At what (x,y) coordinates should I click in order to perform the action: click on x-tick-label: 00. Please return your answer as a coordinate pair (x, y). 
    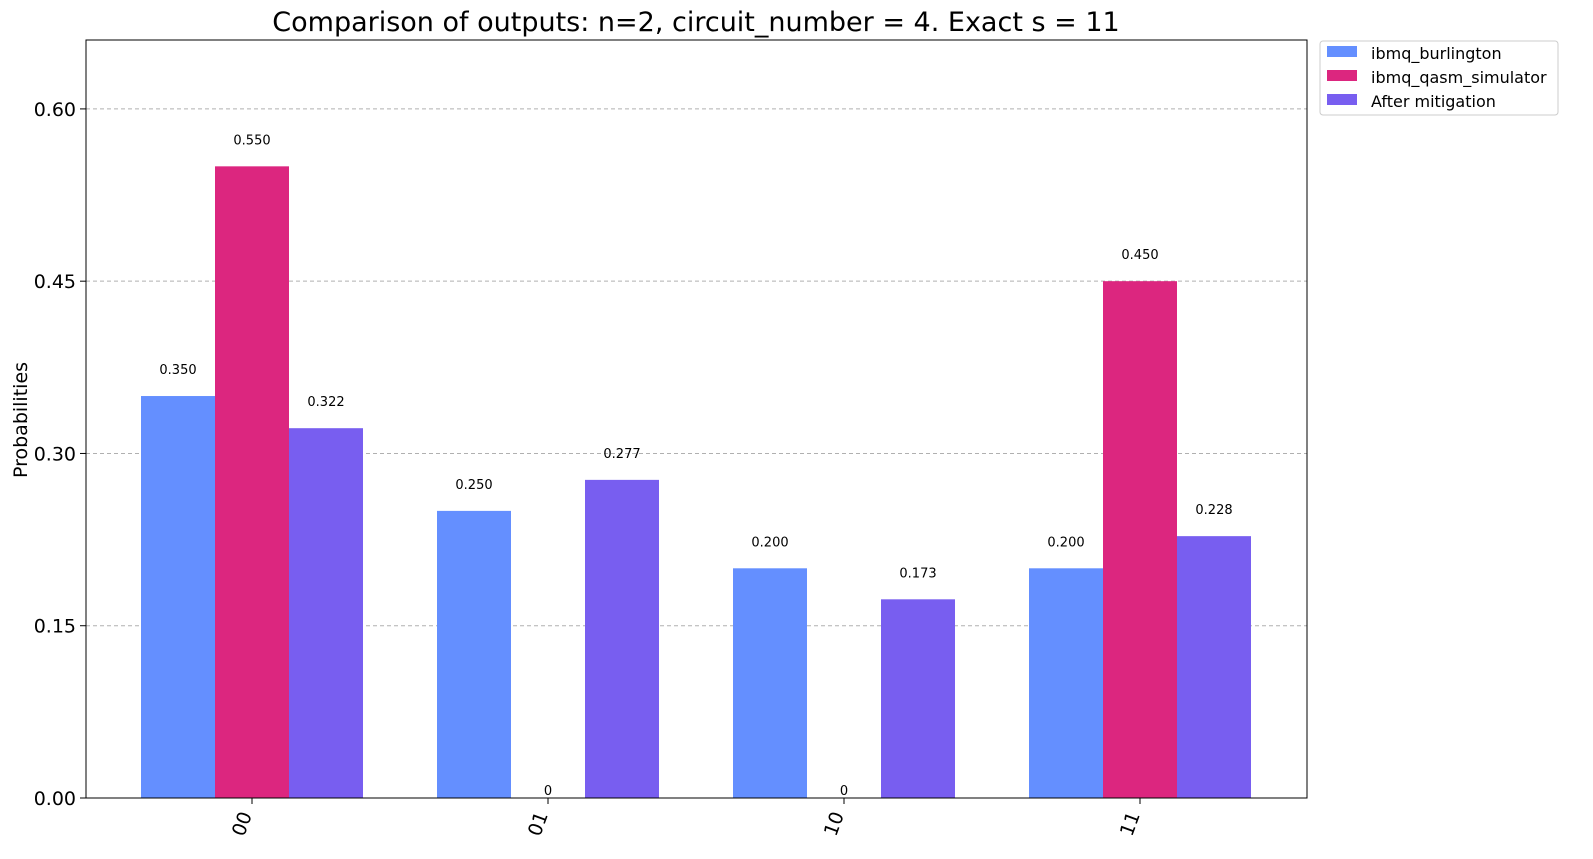
    Looking at the image, I should click on (242, 824).